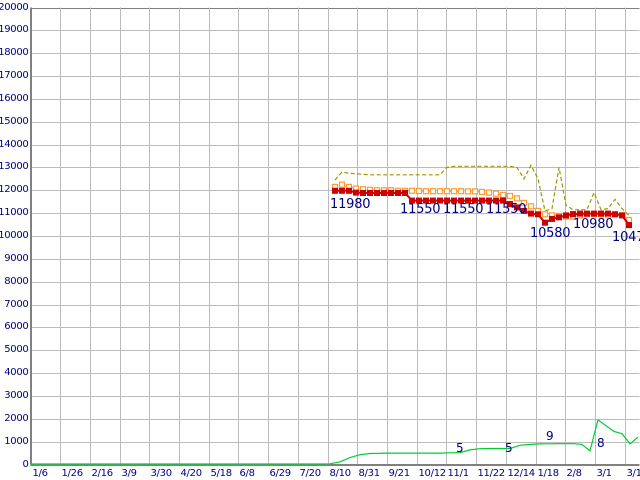  Describe the element at coordinates (432, 473) in the screenshot. I see `x-tick-label: 10/12` at that location.